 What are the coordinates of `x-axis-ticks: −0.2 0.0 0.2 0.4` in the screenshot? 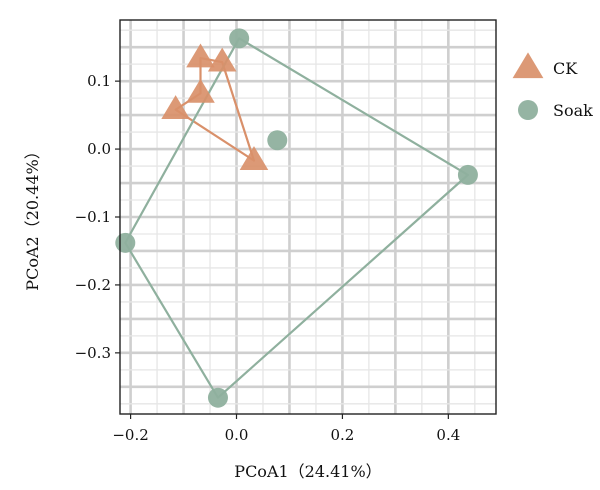 It's located at (286, 429).